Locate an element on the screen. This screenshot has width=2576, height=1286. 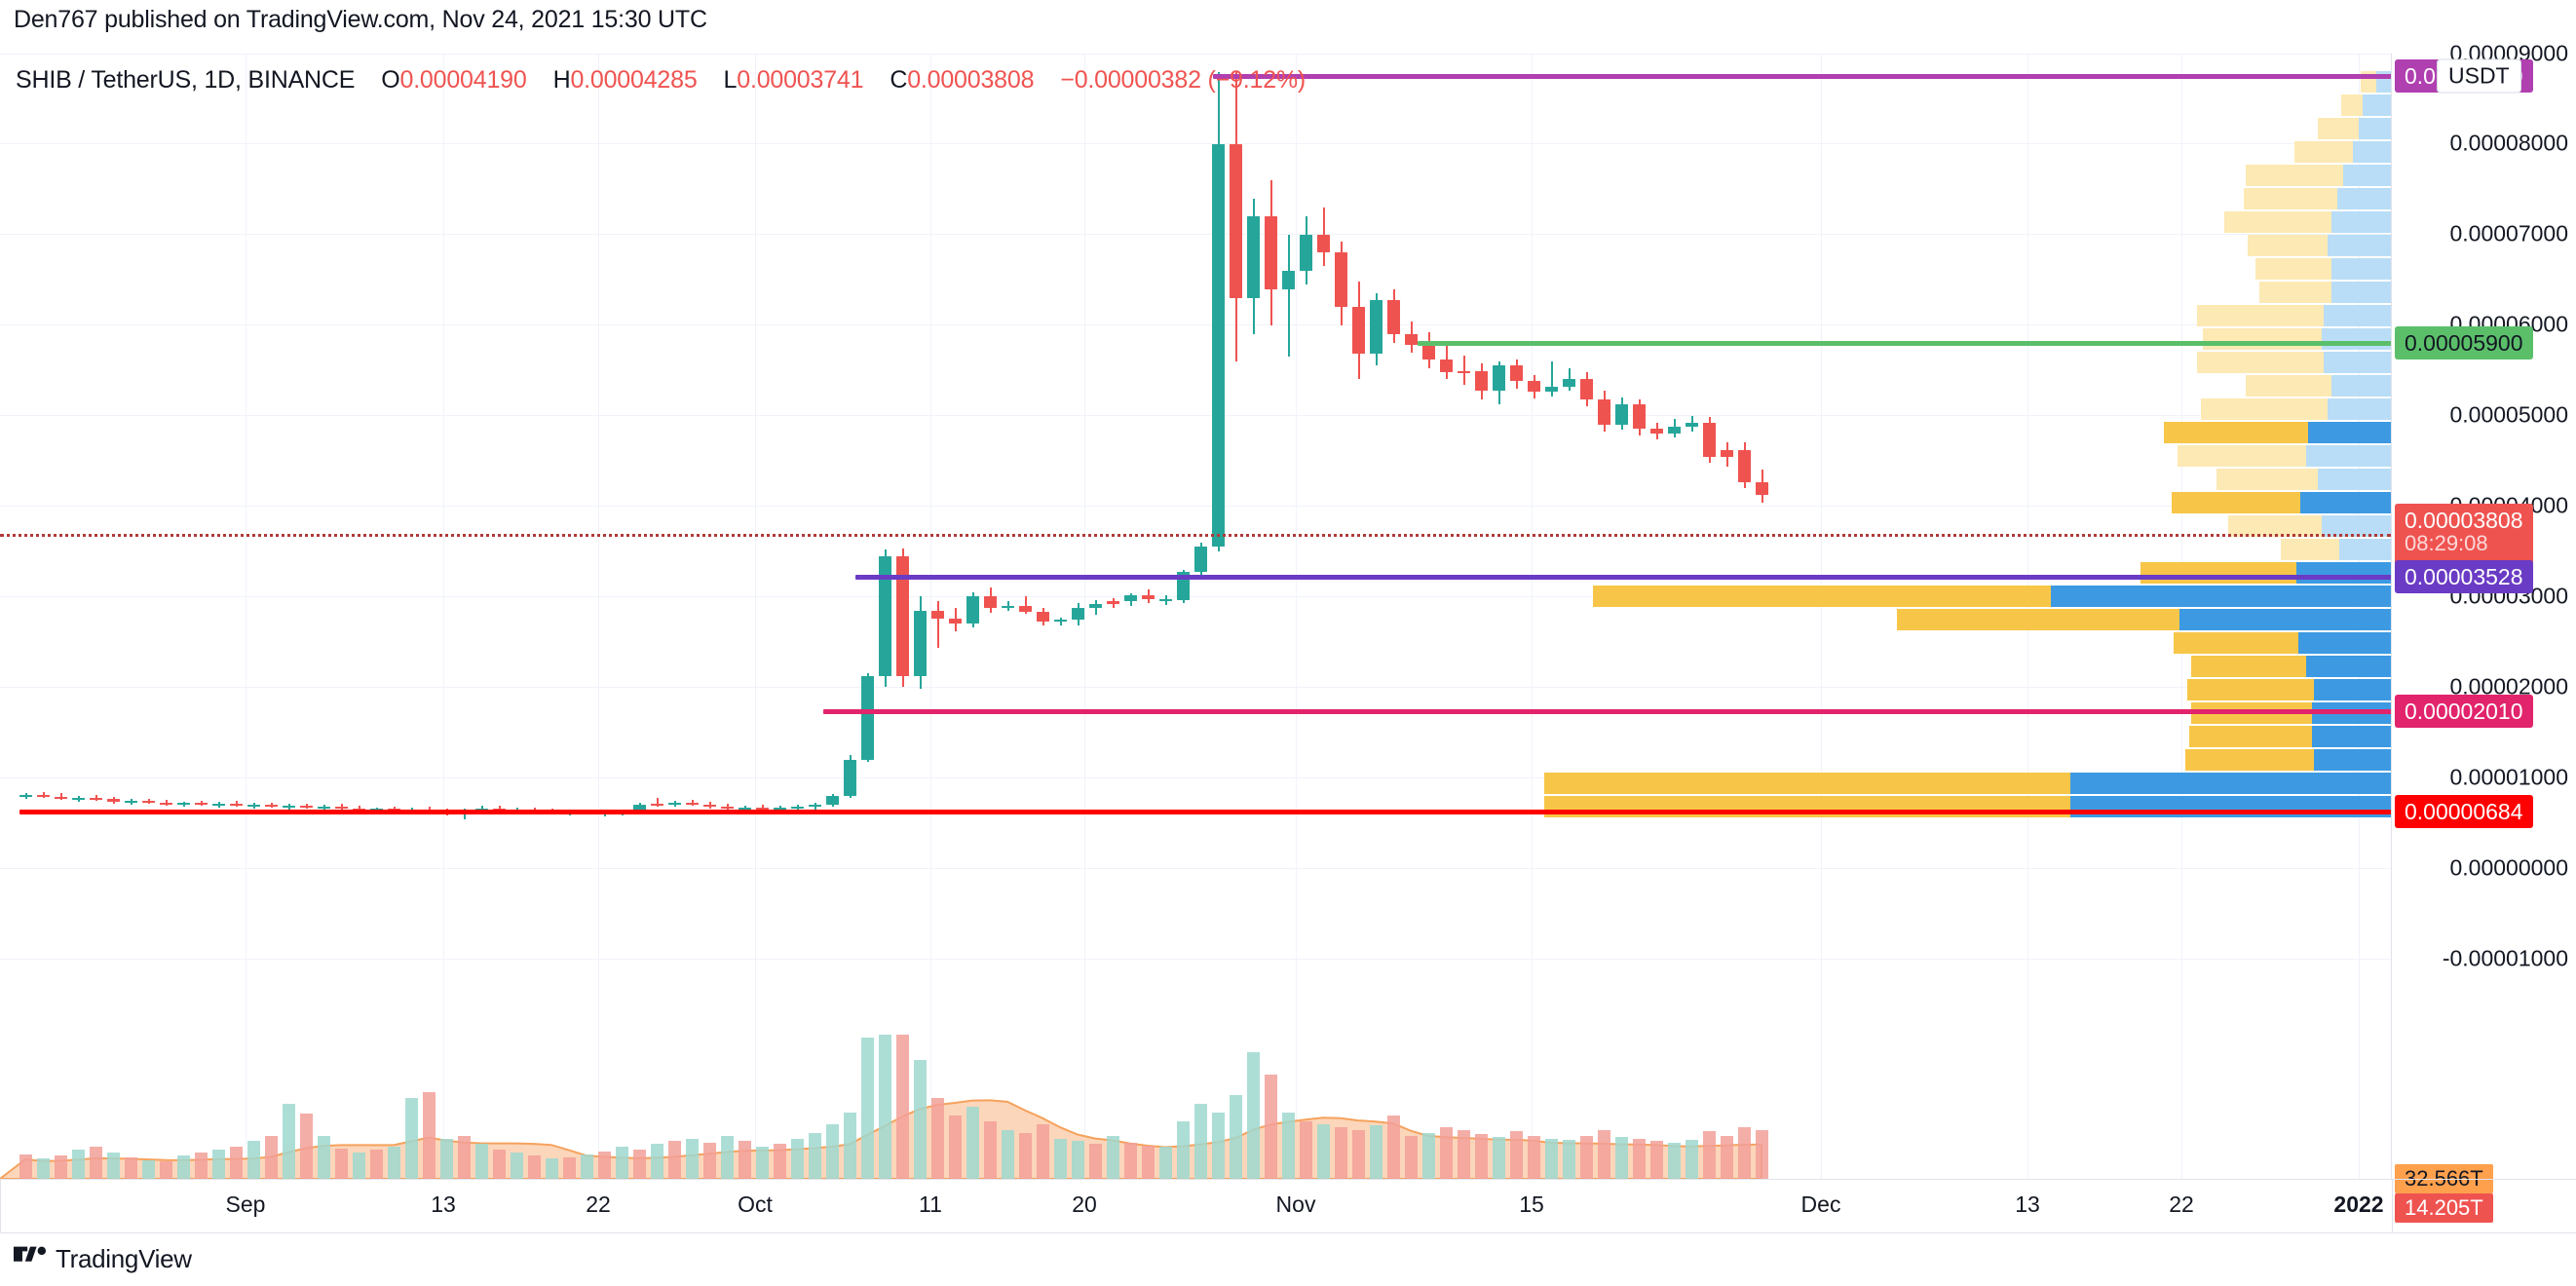
target-line-green is located at coordinates (1904, 343).